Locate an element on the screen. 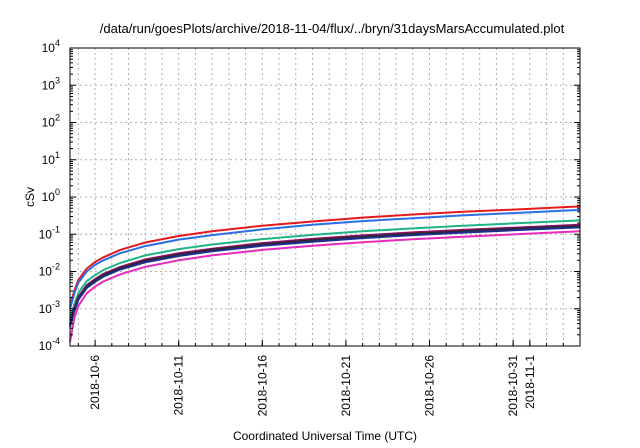 This screenshot has width=640, height=448. x-tick-label: 2018-10-6 is located at coordinates (95, 382).